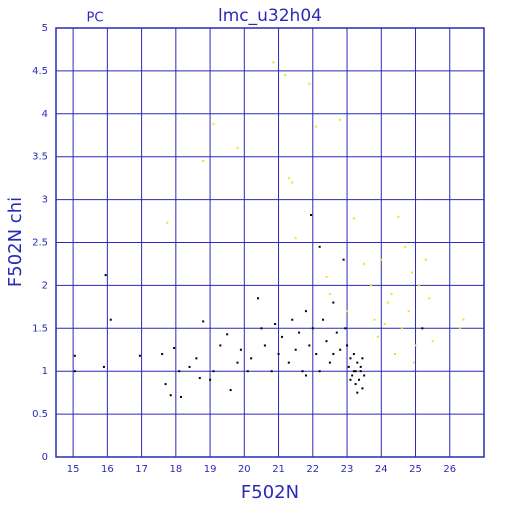 This screenshot has width=512, height=512. I want to click on chart-title: lmc_u32h04, so click(270, 16).